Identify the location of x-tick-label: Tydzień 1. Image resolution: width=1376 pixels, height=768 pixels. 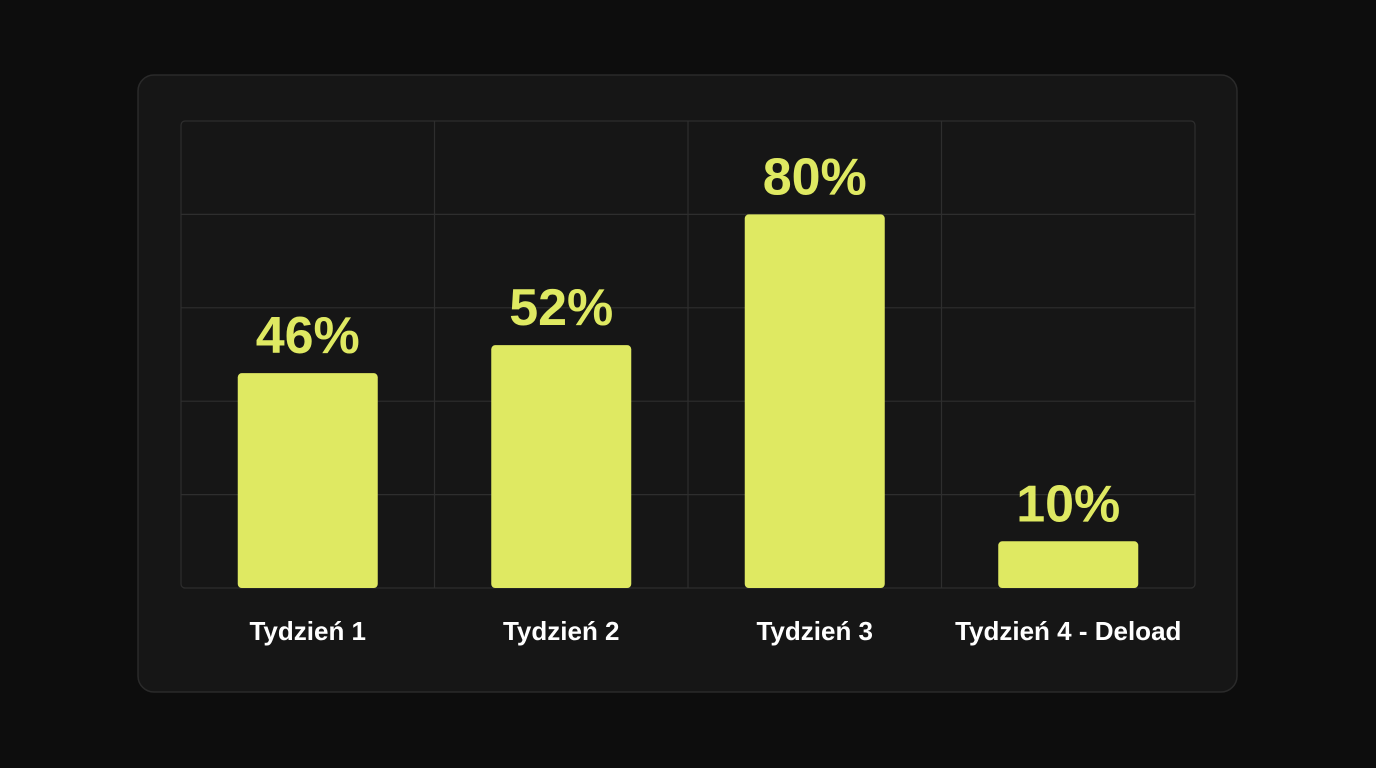
(307, 631).